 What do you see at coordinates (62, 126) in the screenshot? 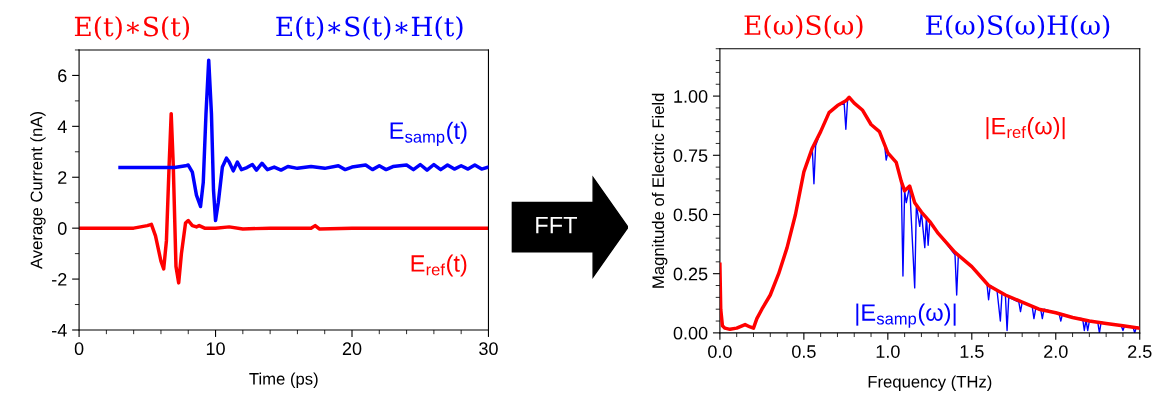
I see `y-tick-label: 4` at bounding box center [62, 126].